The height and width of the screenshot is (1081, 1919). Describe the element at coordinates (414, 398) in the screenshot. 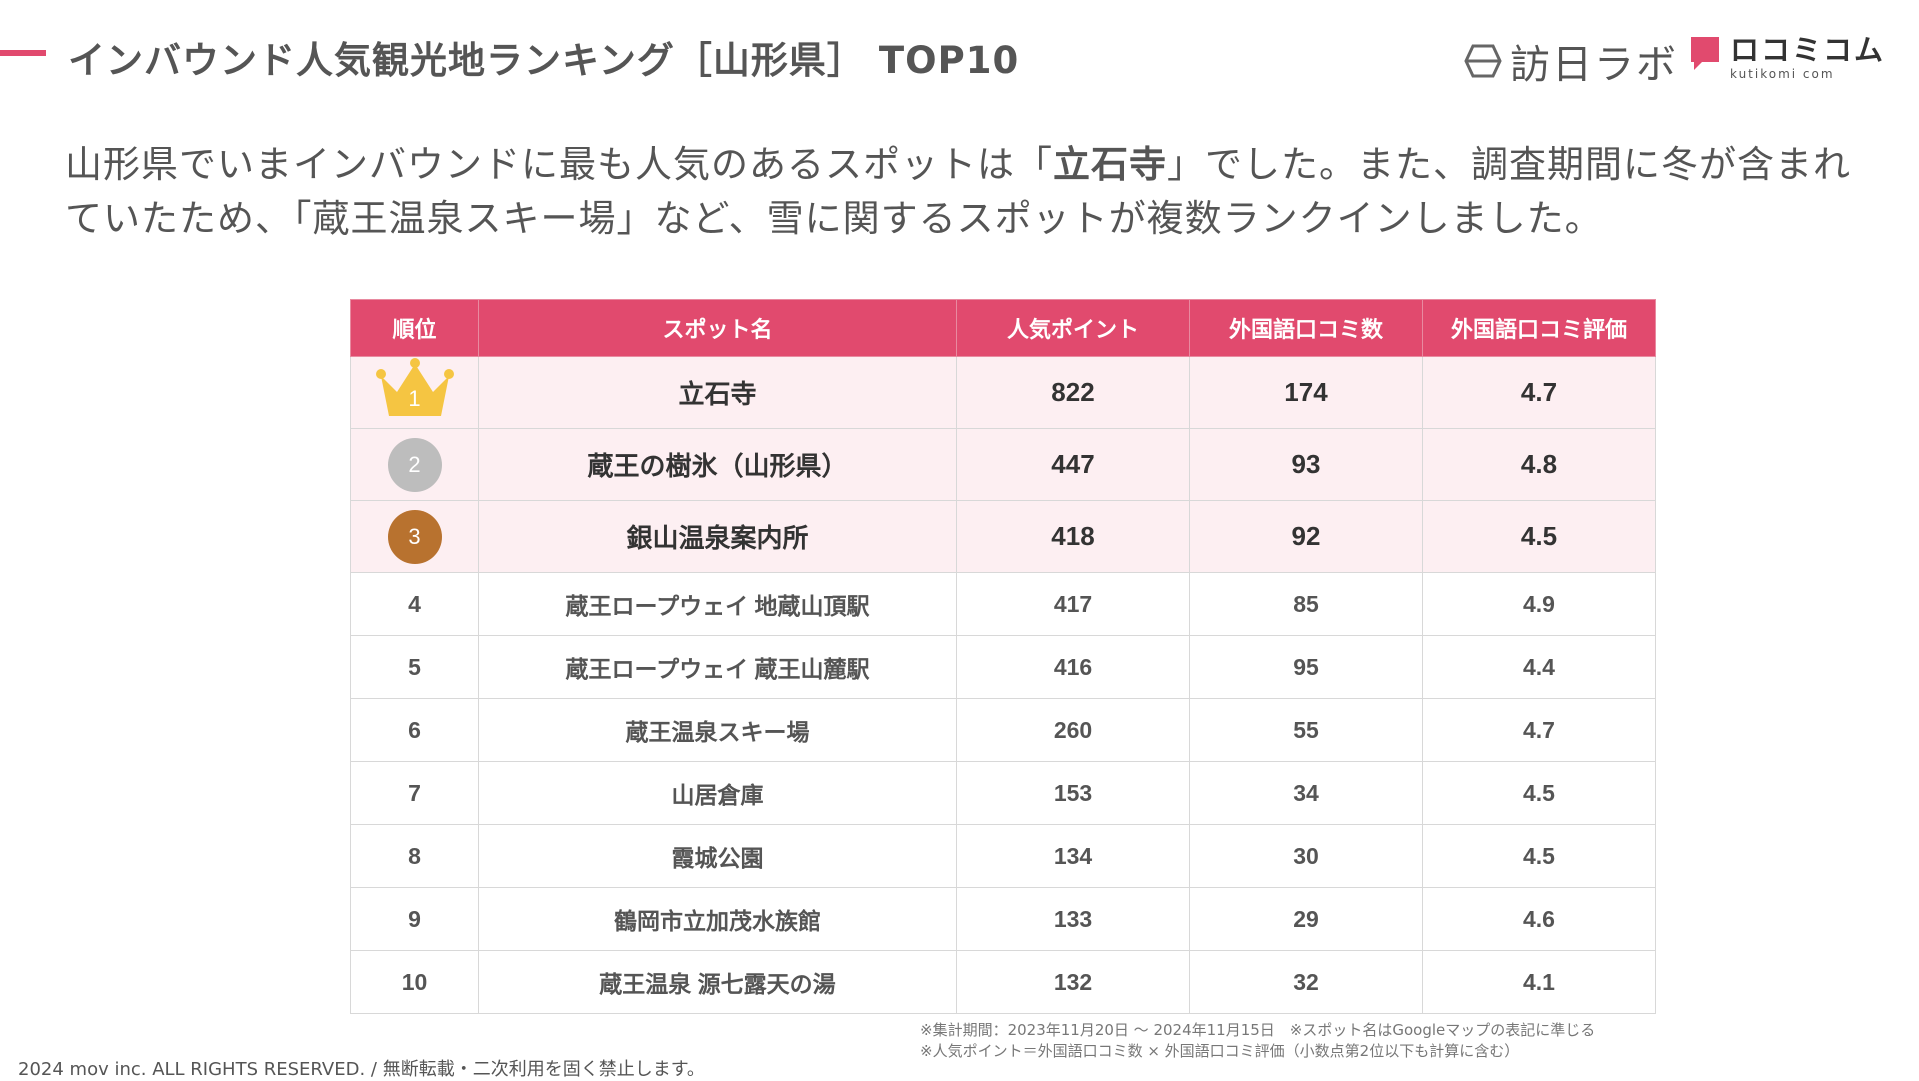

I see `rank-number: 1` at that location.